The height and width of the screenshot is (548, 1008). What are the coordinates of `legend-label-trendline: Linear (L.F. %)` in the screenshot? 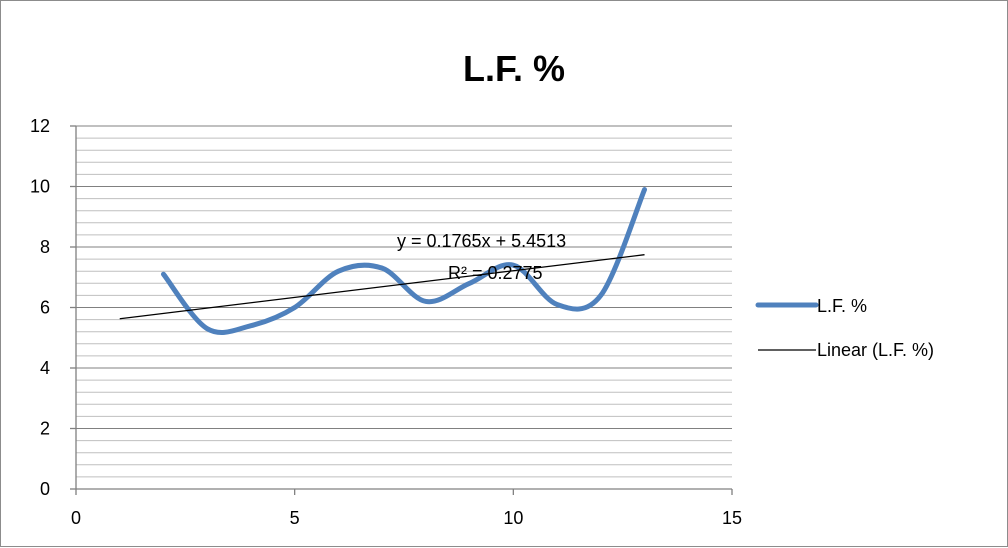 It's located at (875, 350).